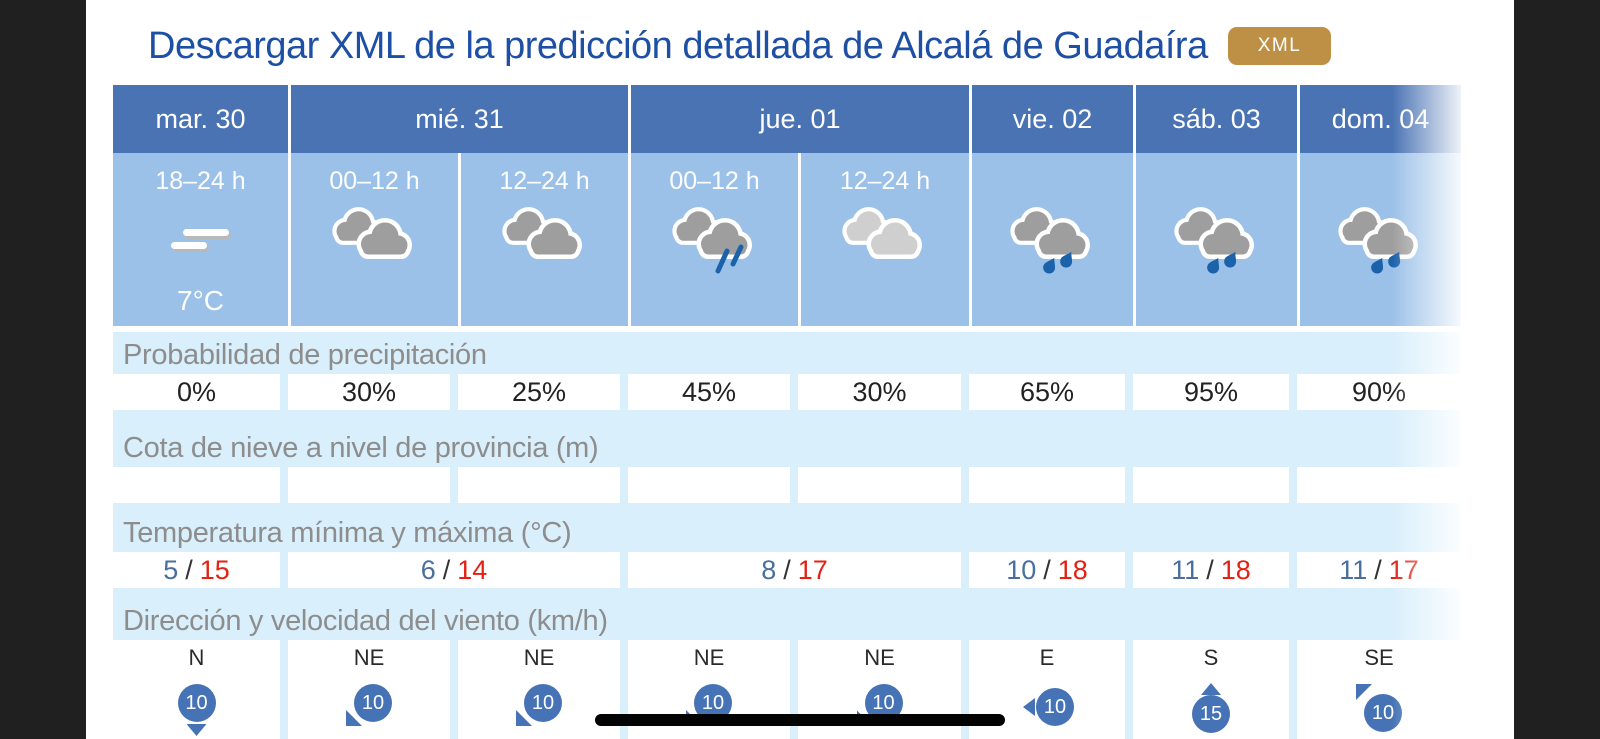 The width and height of the screenshot is (1600, 739). I want to click on clouds-light-rain-icon, so click(714, 241).